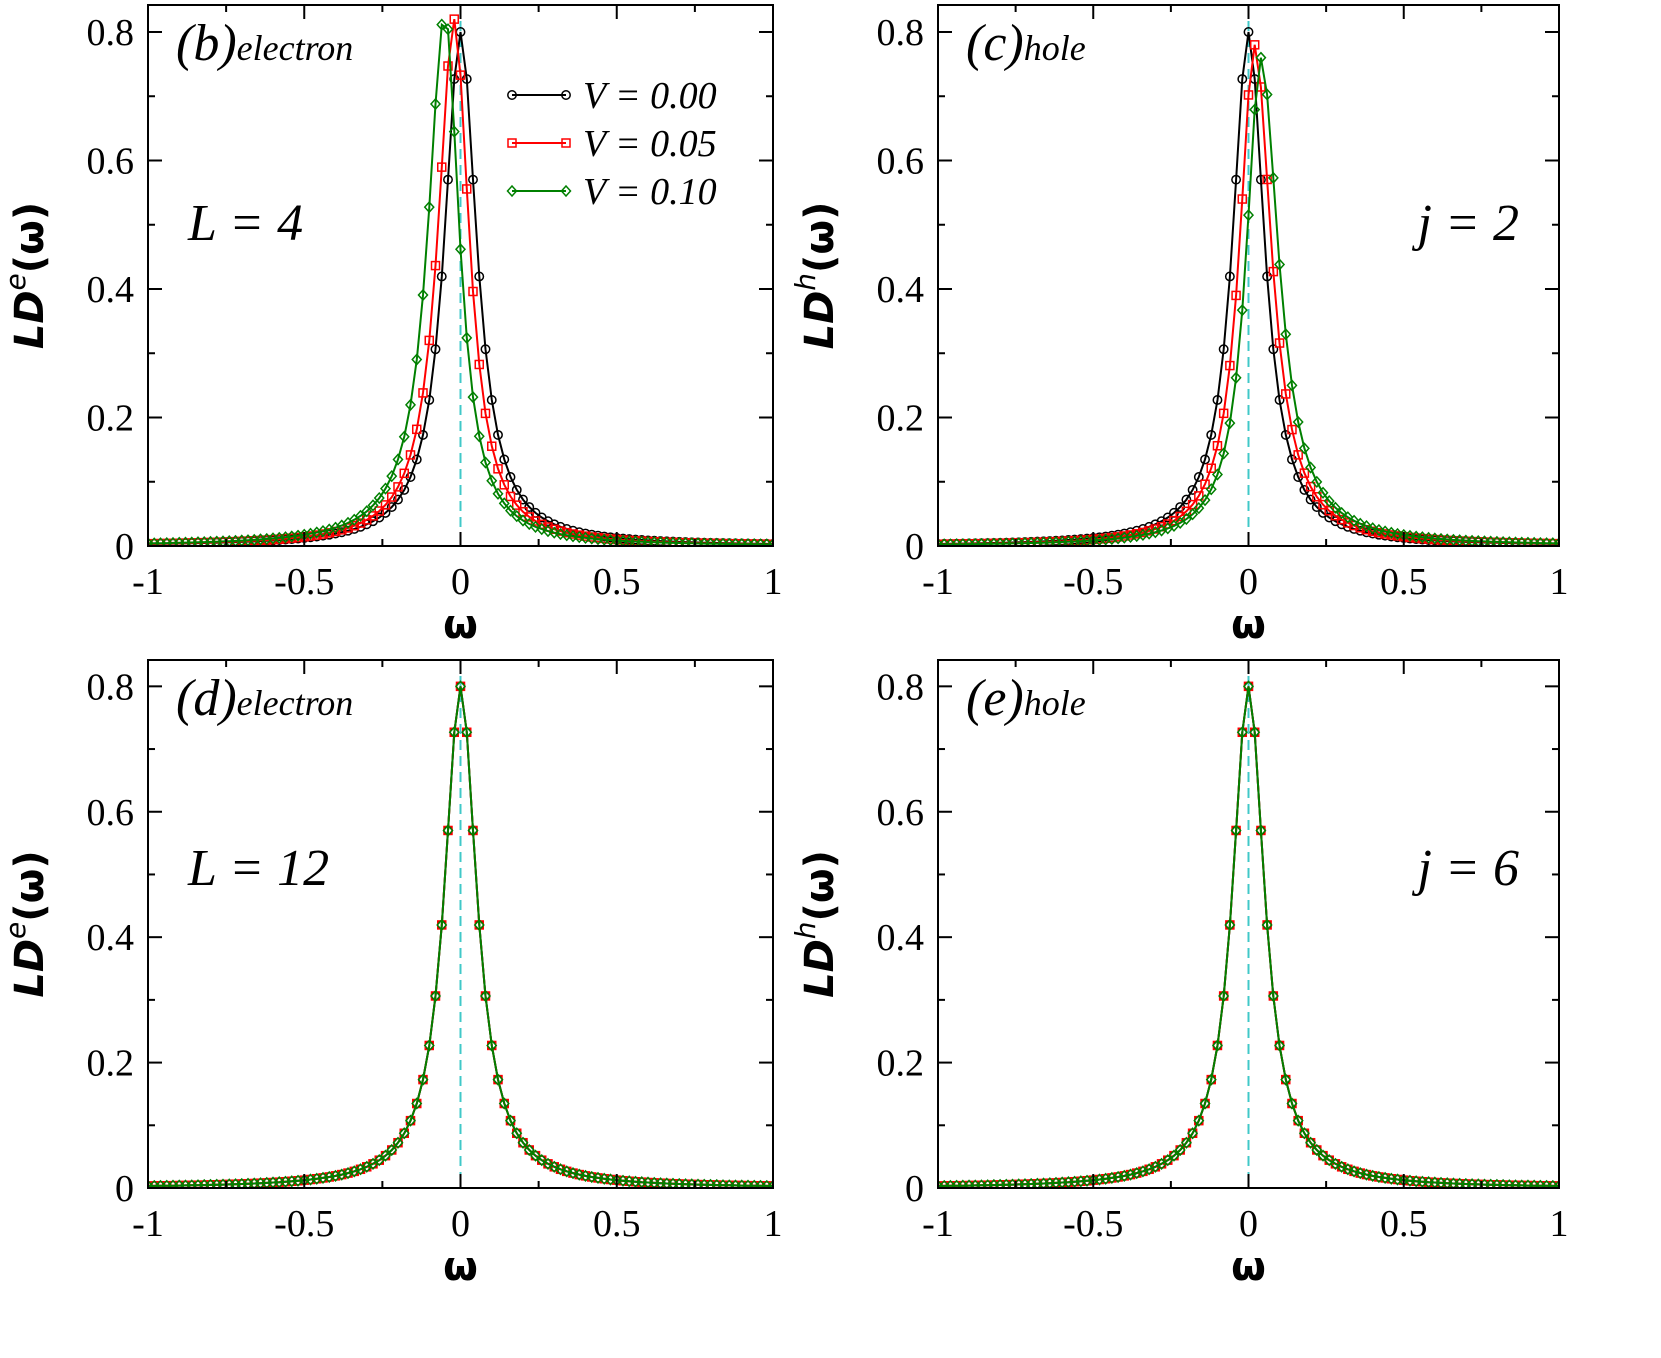 This screenshot has width=1661, height=1358. Describe the element at coordinates (258, 868) in the screenshot. I see `panel-note: L = 12` at that location.